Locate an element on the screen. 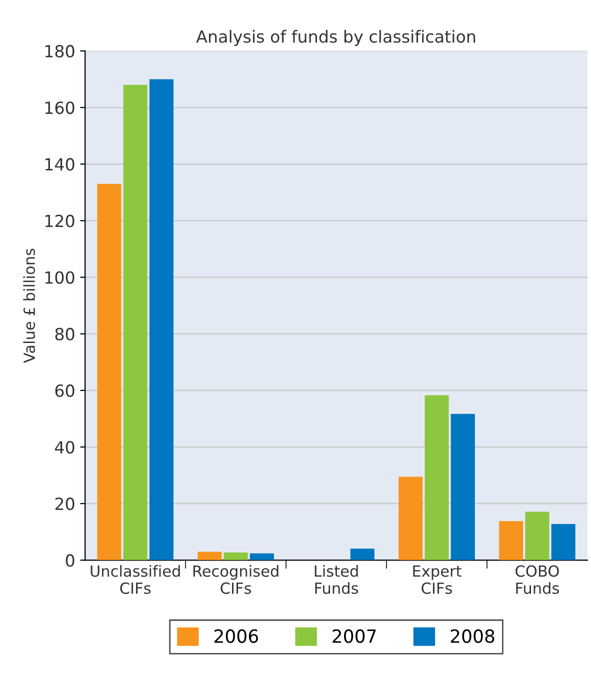  y-tick-label: 60 is located at coordinates (64, 390).